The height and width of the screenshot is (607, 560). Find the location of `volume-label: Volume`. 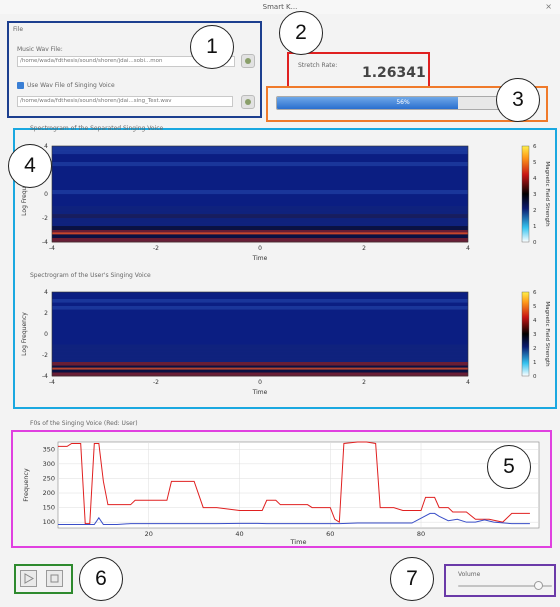

volume-label: Volume is located at coordinates (469, 574).